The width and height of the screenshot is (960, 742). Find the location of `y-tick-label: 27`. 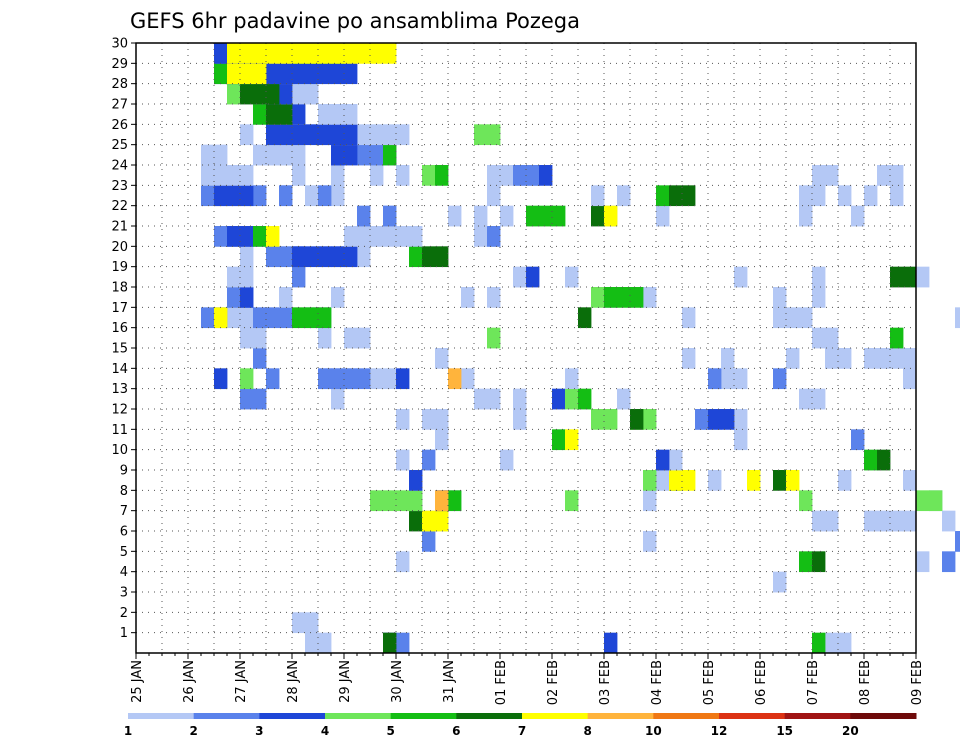

y-tick-label: 27 is located at coordinates (119, 105).